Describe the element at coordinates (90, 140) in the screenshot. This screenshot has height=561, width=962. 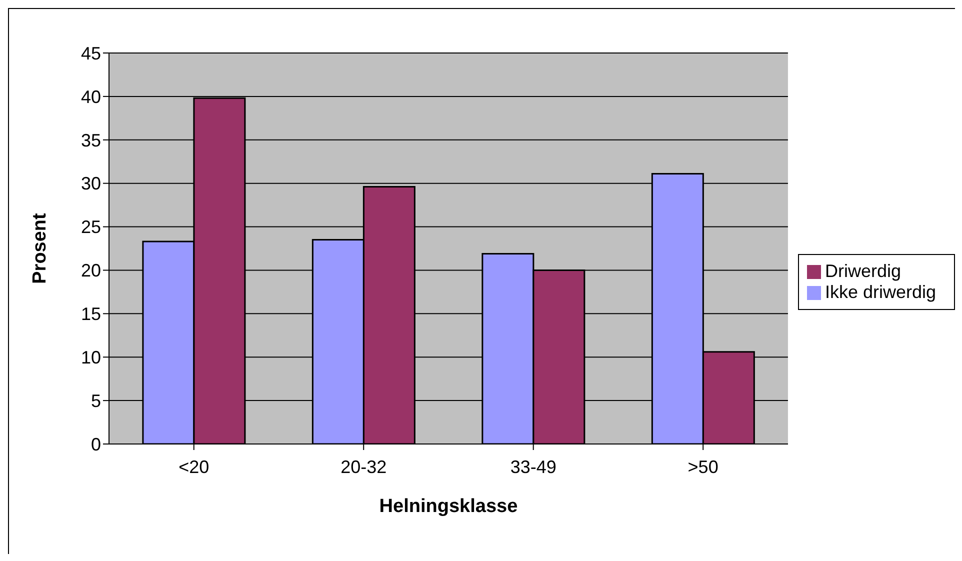
I see `y-tick-label: 35` at that location.